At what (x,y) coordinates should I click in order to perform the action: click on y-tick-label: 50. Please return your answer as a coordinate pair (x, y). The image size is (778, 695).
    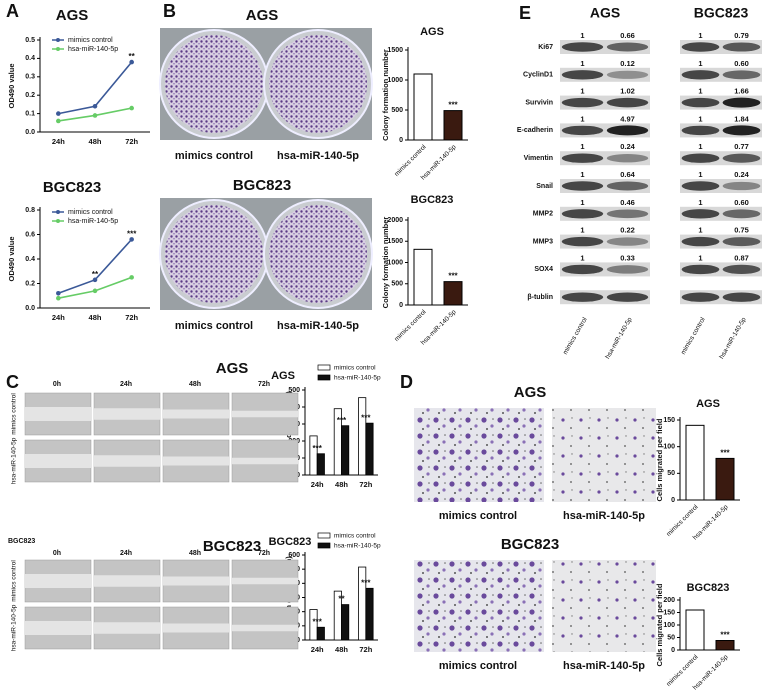
    Looking at the image, I should click on (671, 473).